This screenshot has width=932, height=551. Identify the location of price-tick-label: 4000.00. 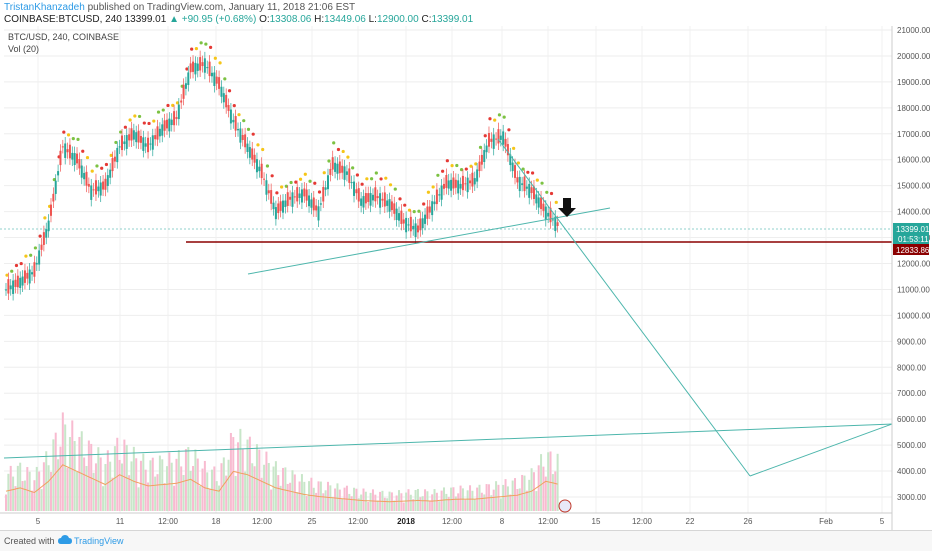
(911, 471).